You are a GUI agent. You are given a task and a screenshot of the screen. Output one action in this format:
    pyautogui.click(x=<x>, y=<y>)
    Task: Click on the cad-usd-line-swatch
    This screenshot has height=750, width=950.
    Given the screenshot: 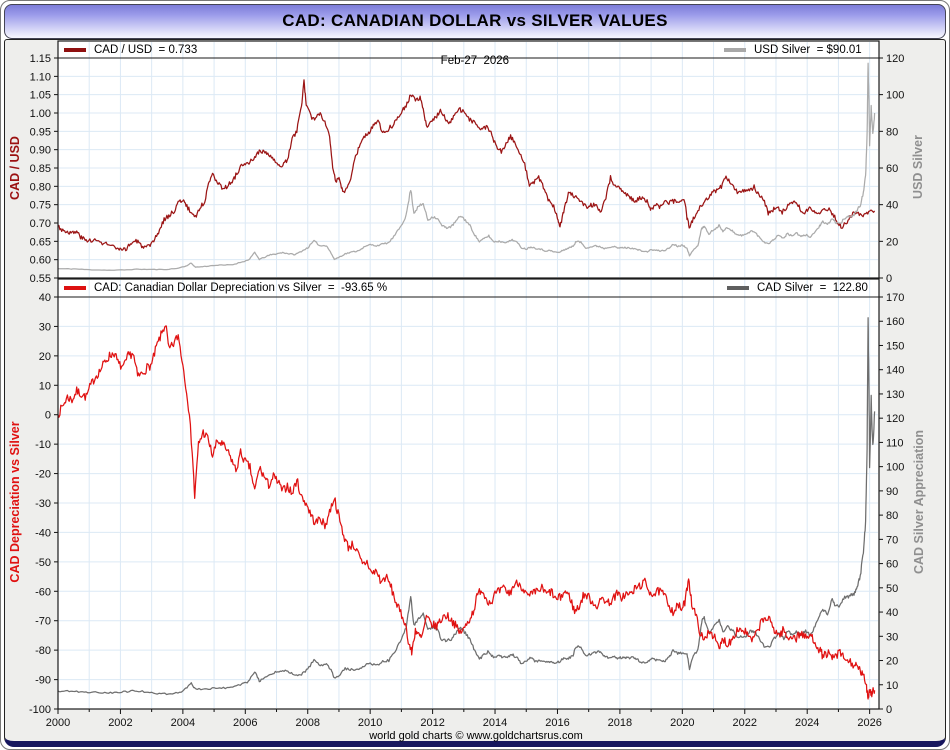 What is the action you would take?
    pyautogui.click(x=75, y=50)
    